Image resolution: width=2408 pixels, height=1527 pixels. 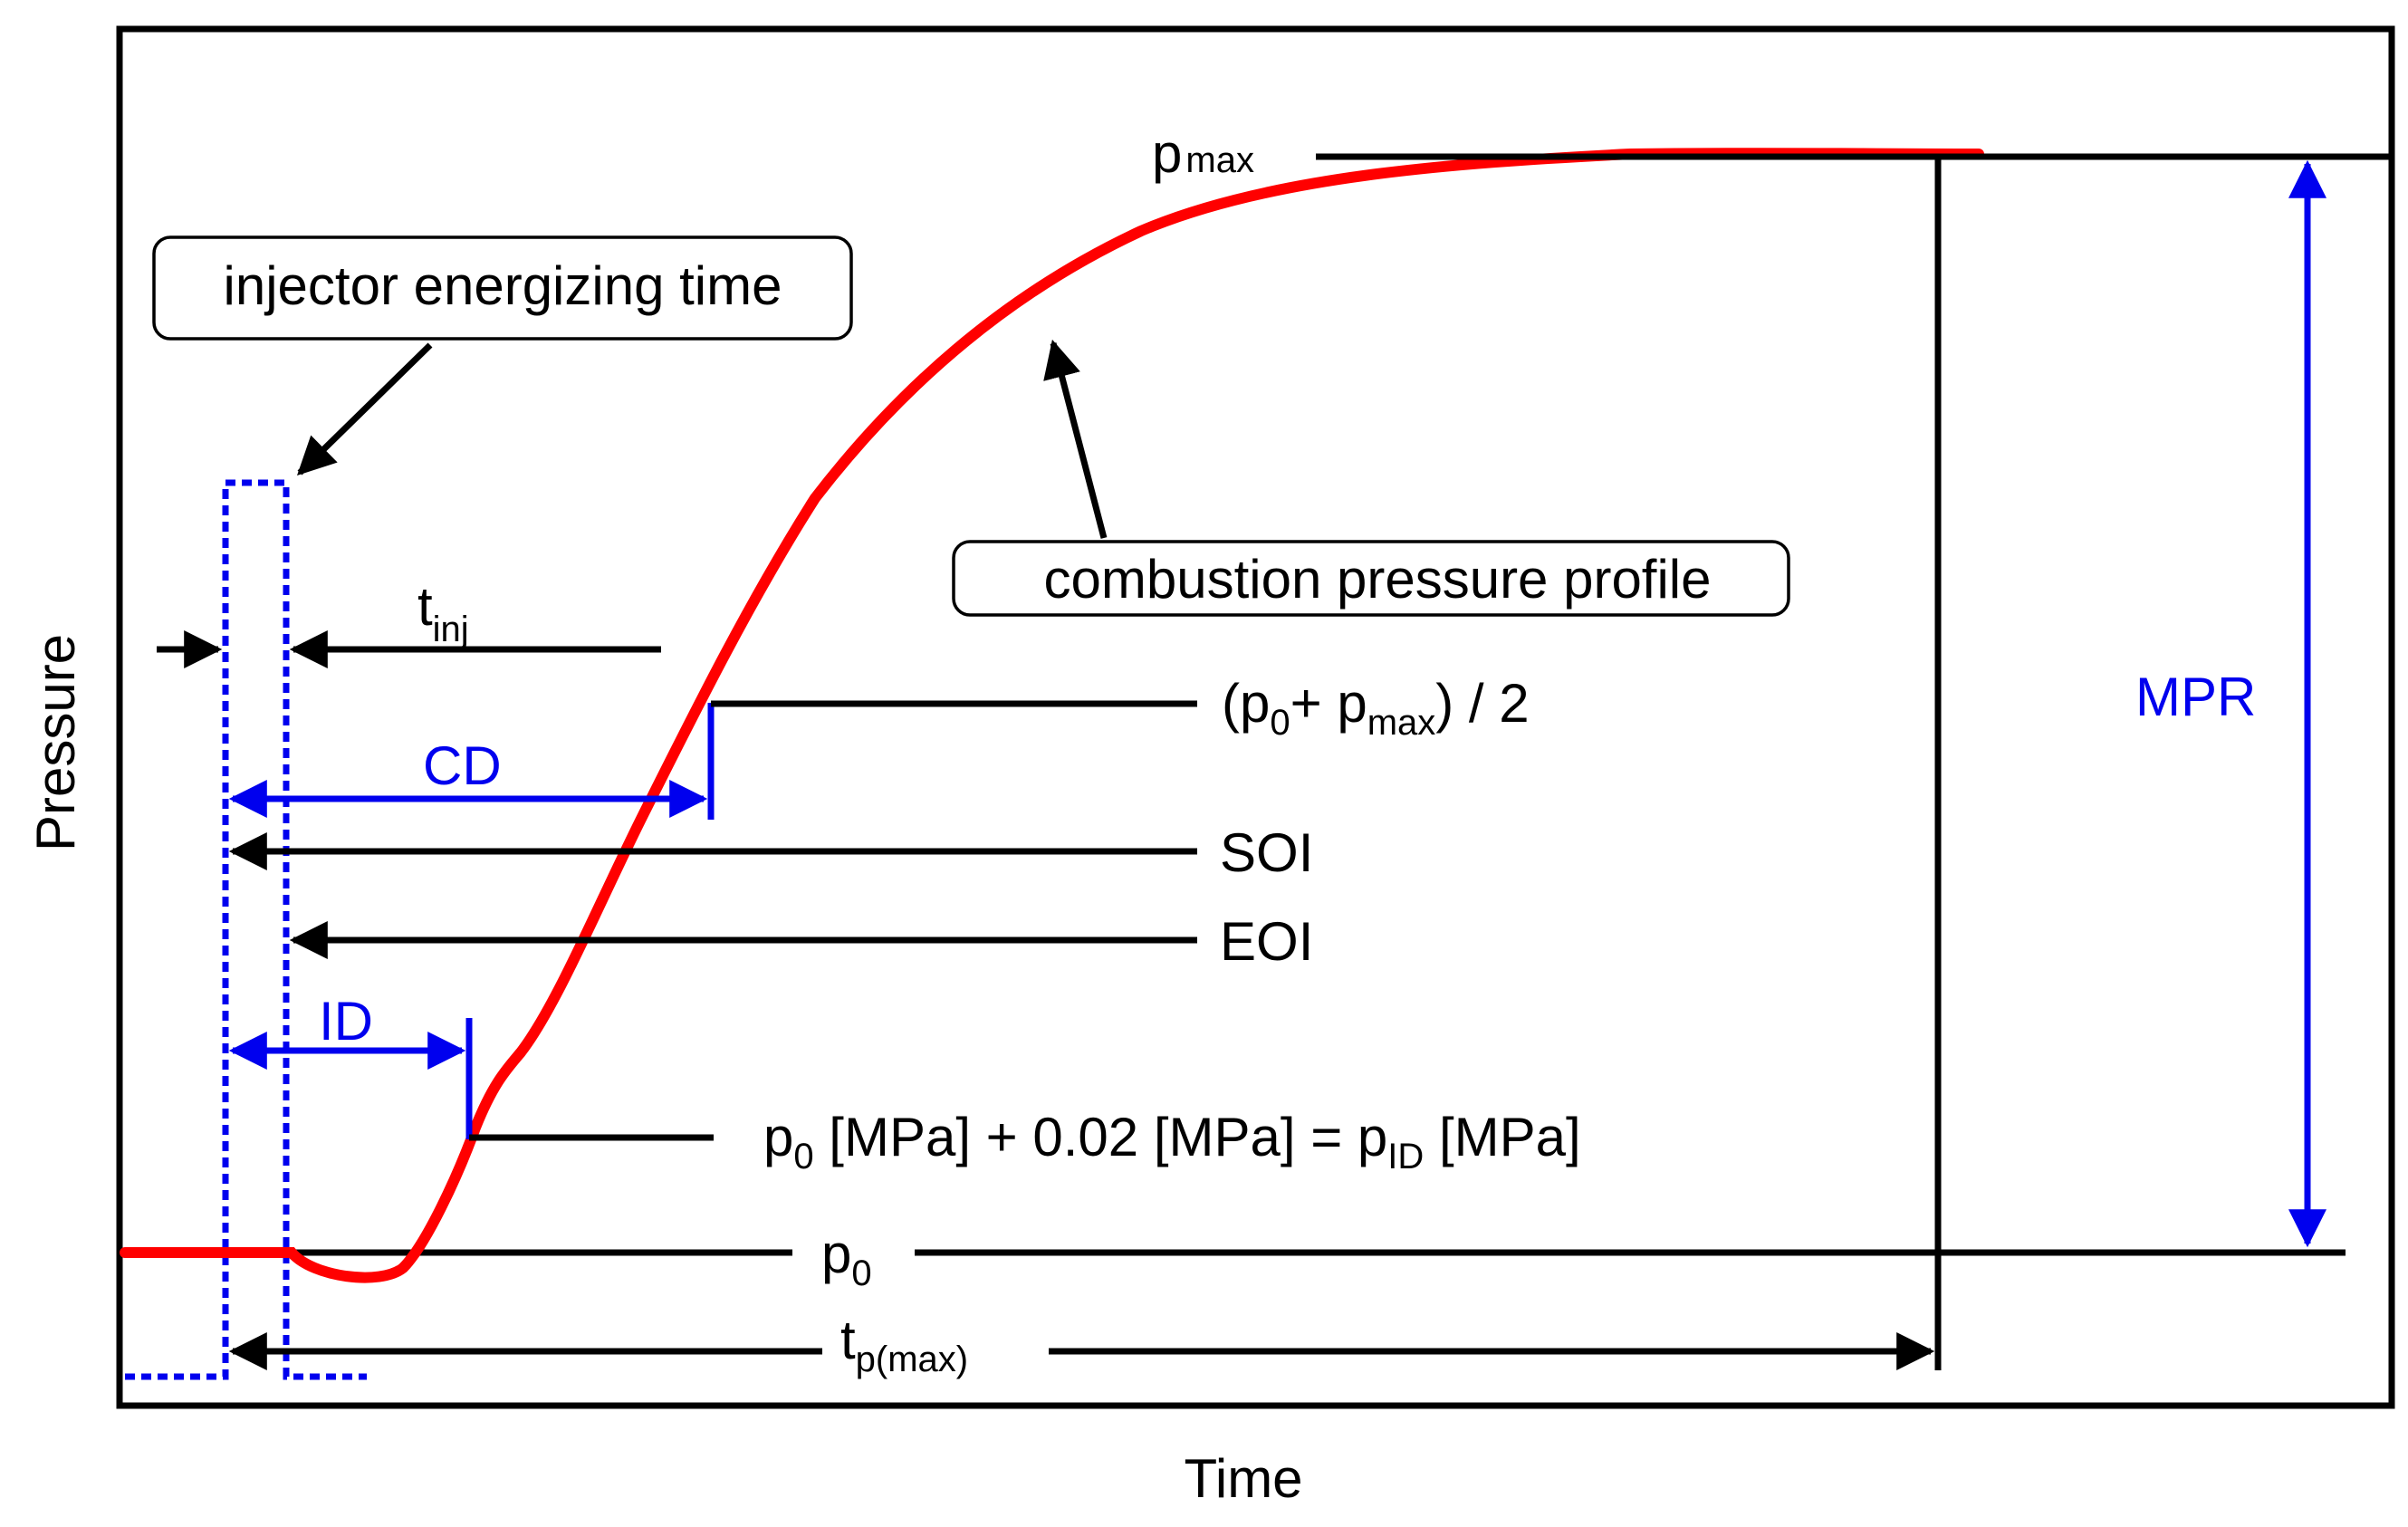 What do you see at coordinates (365, 409) in the screenshot?
I see `injector-callout-pointer` at bounding box center [365, 409].